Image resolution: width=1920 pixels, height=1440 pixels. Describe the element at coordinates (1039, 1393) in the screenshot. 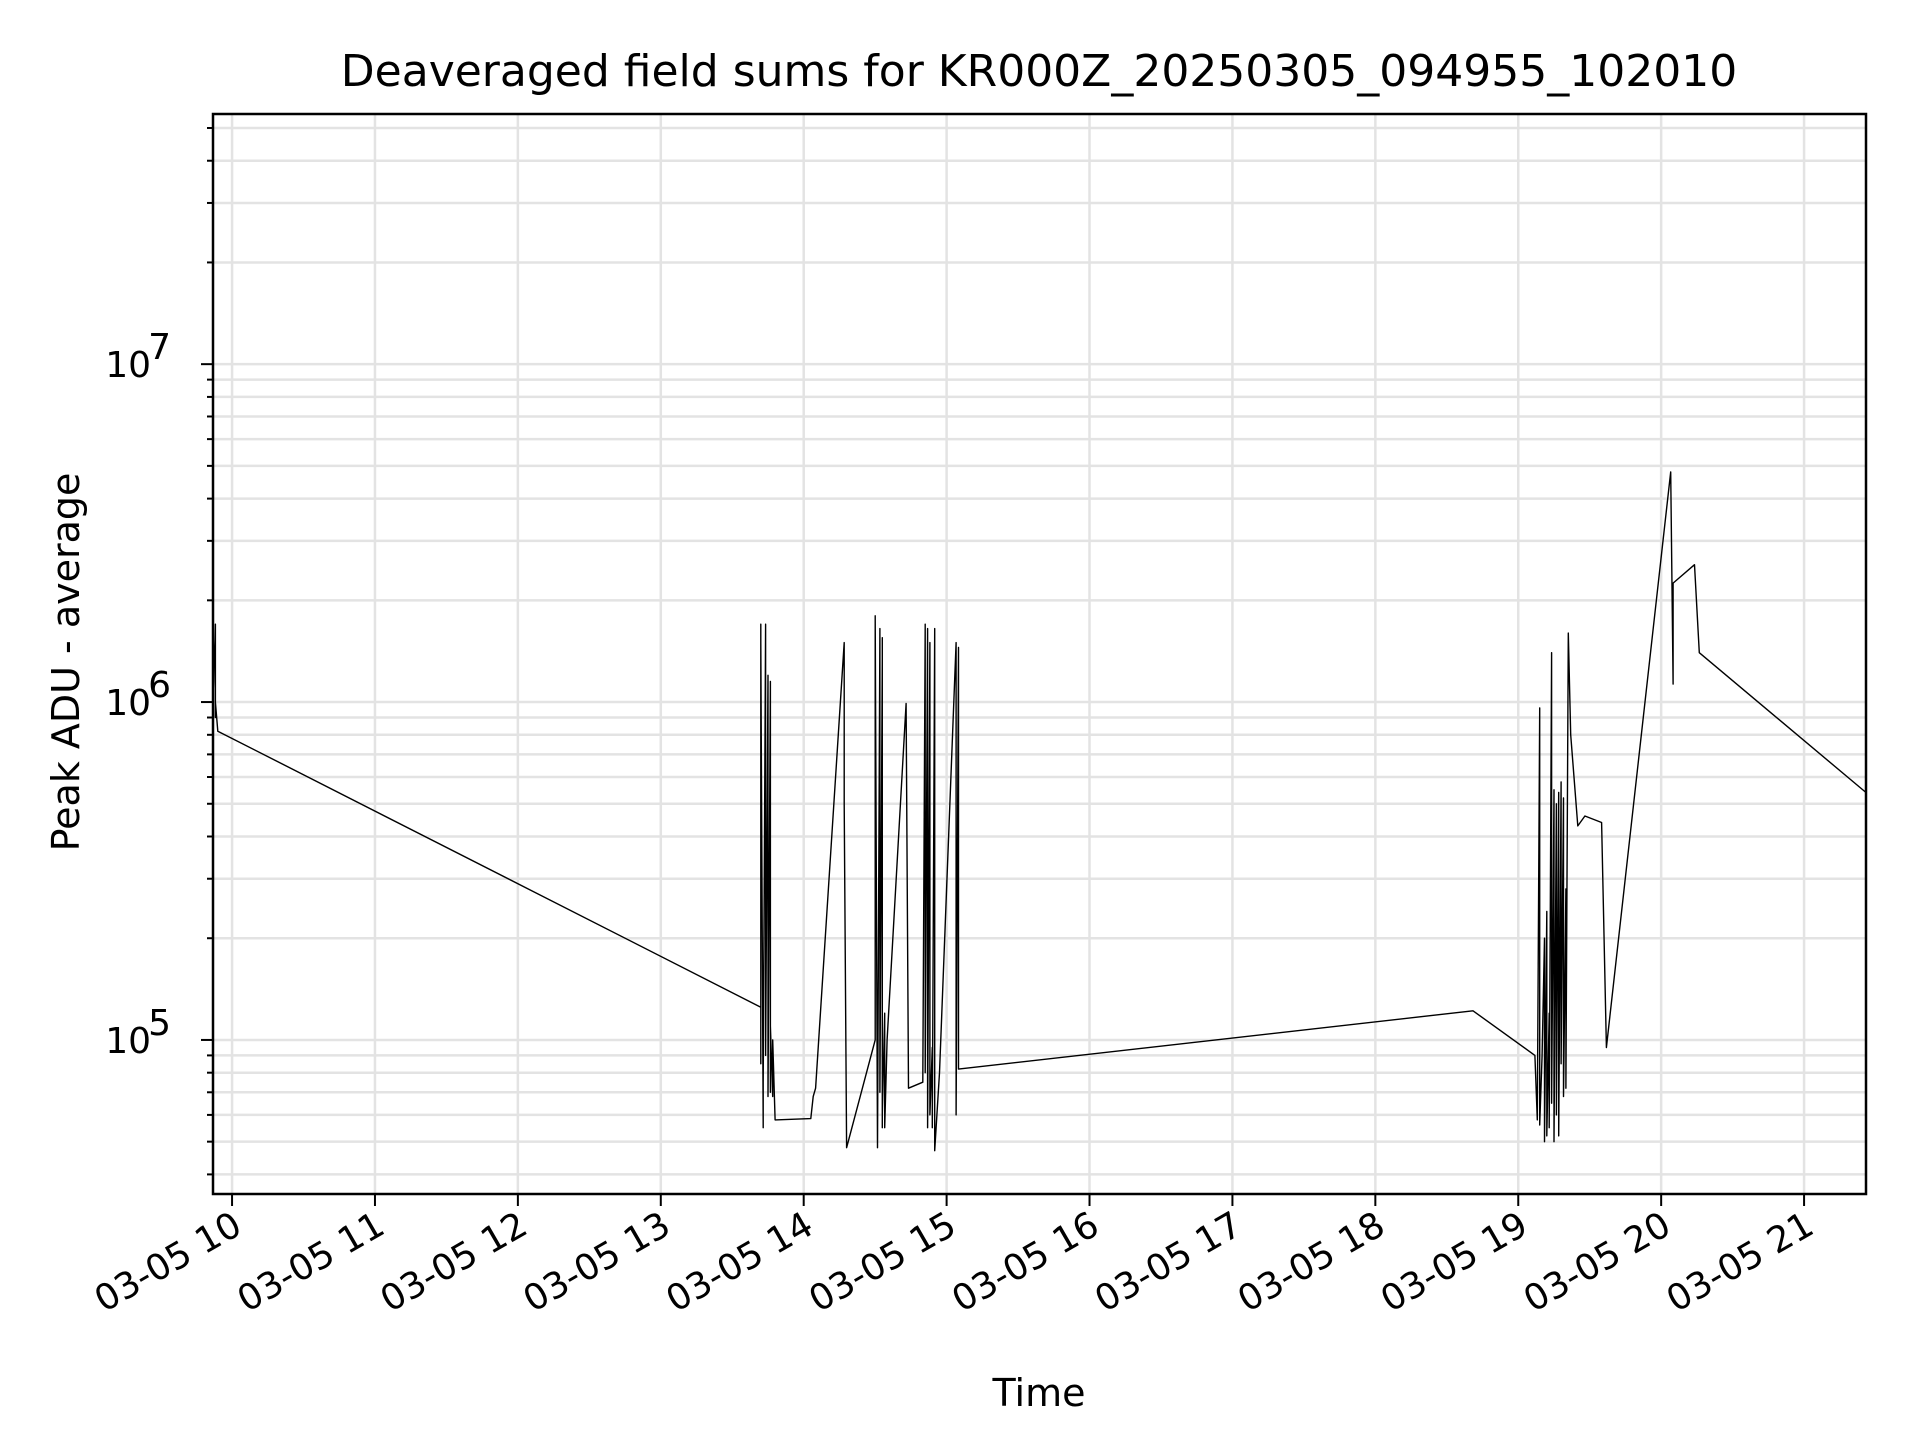

I see `x-axis-label: Time` at that location.